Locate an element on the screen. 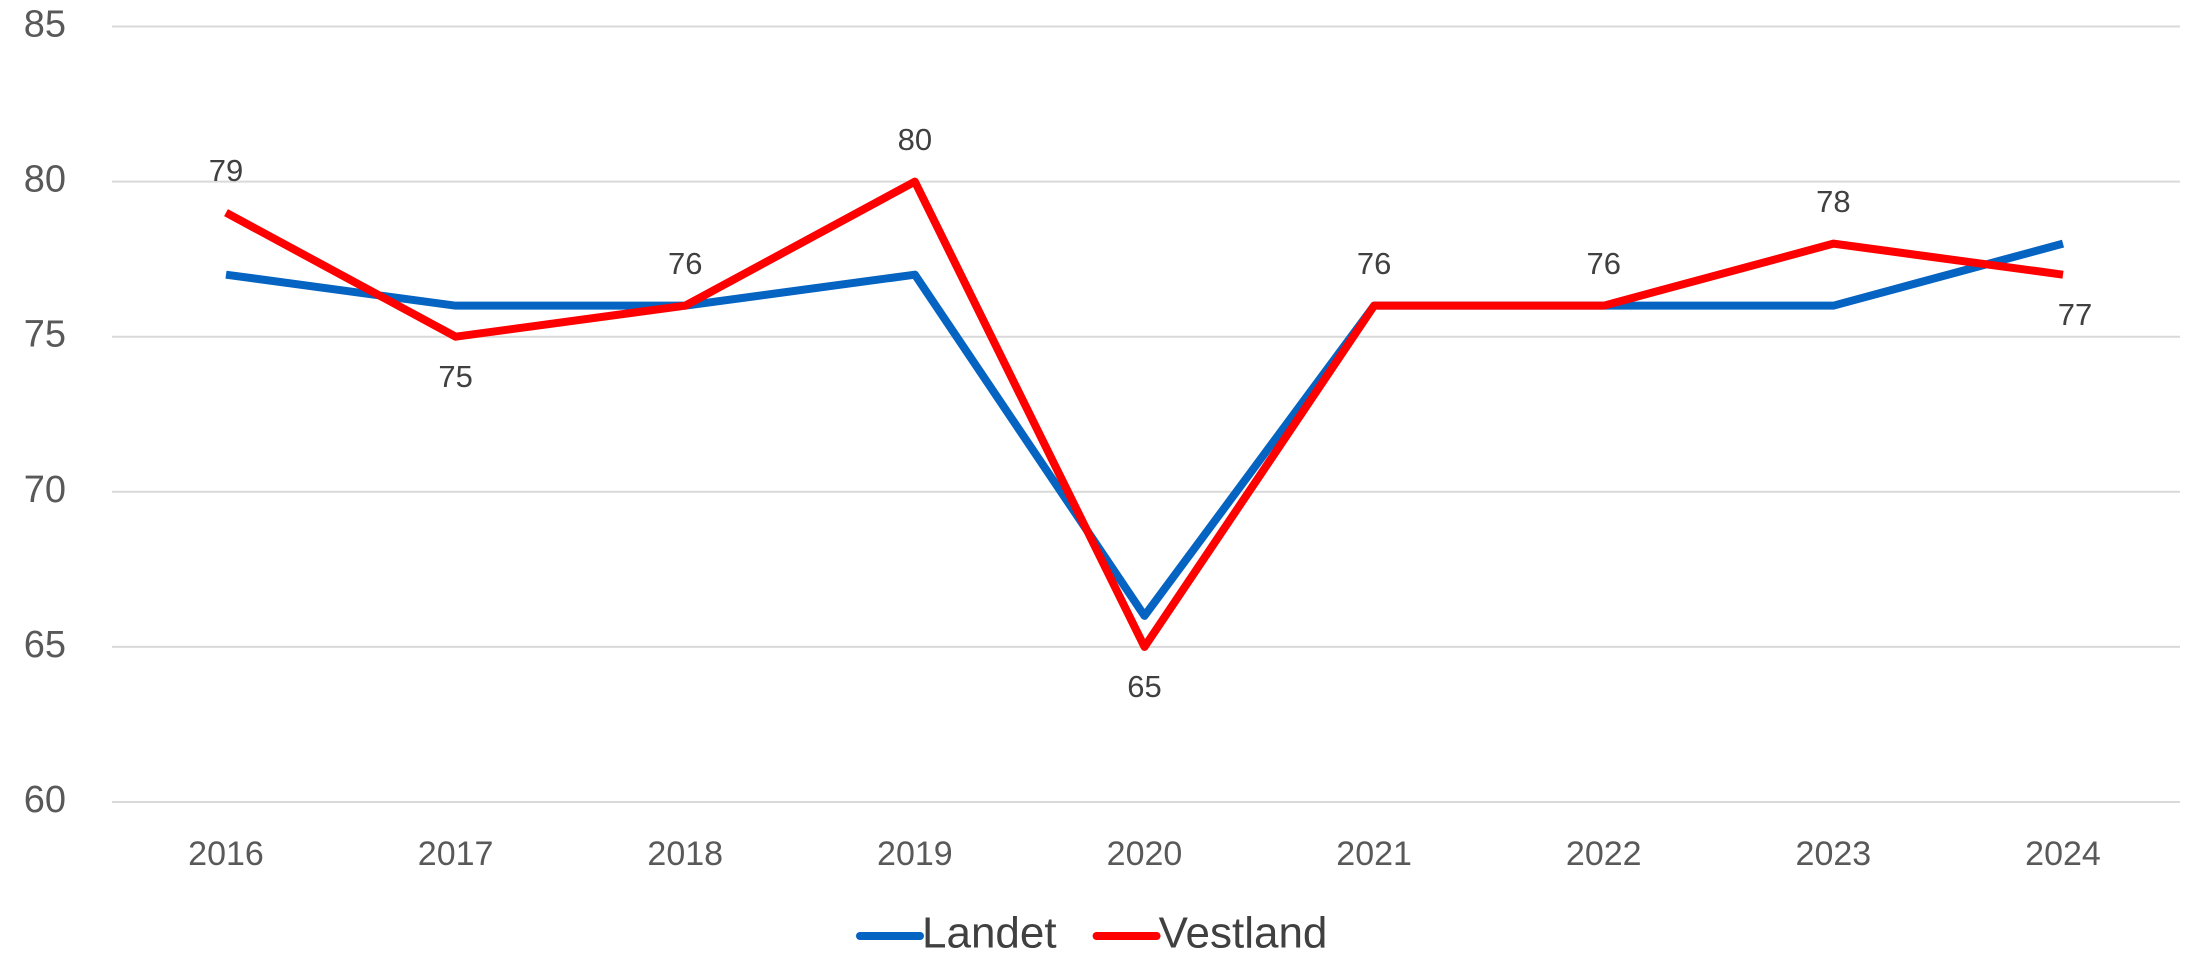  x-tick-label: 2020 is located at coordinates (1145, 854).